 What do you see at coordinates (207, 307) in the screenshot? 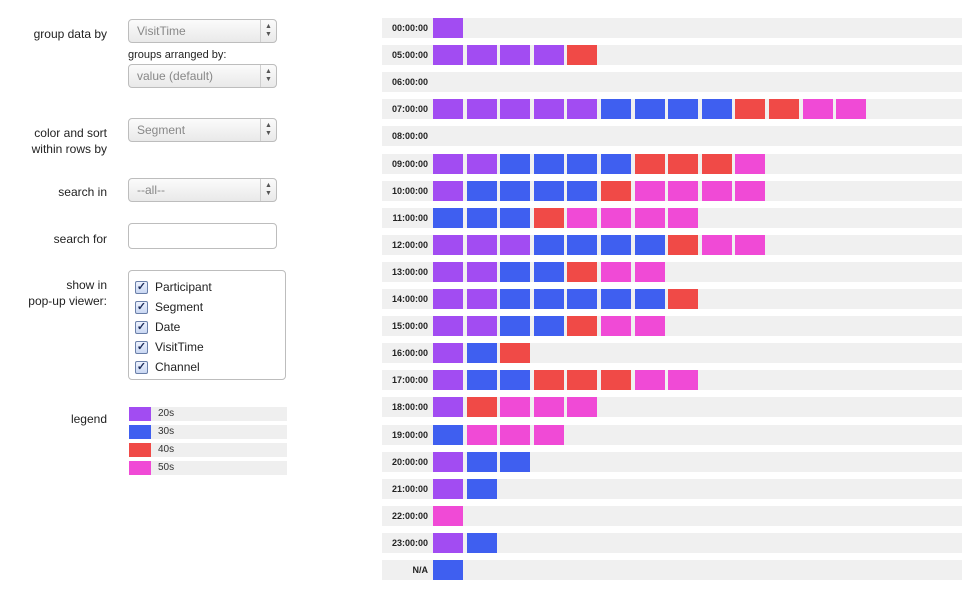
I see `popup-field-segment: ✓ Segment` at bounding box center [207, 307].